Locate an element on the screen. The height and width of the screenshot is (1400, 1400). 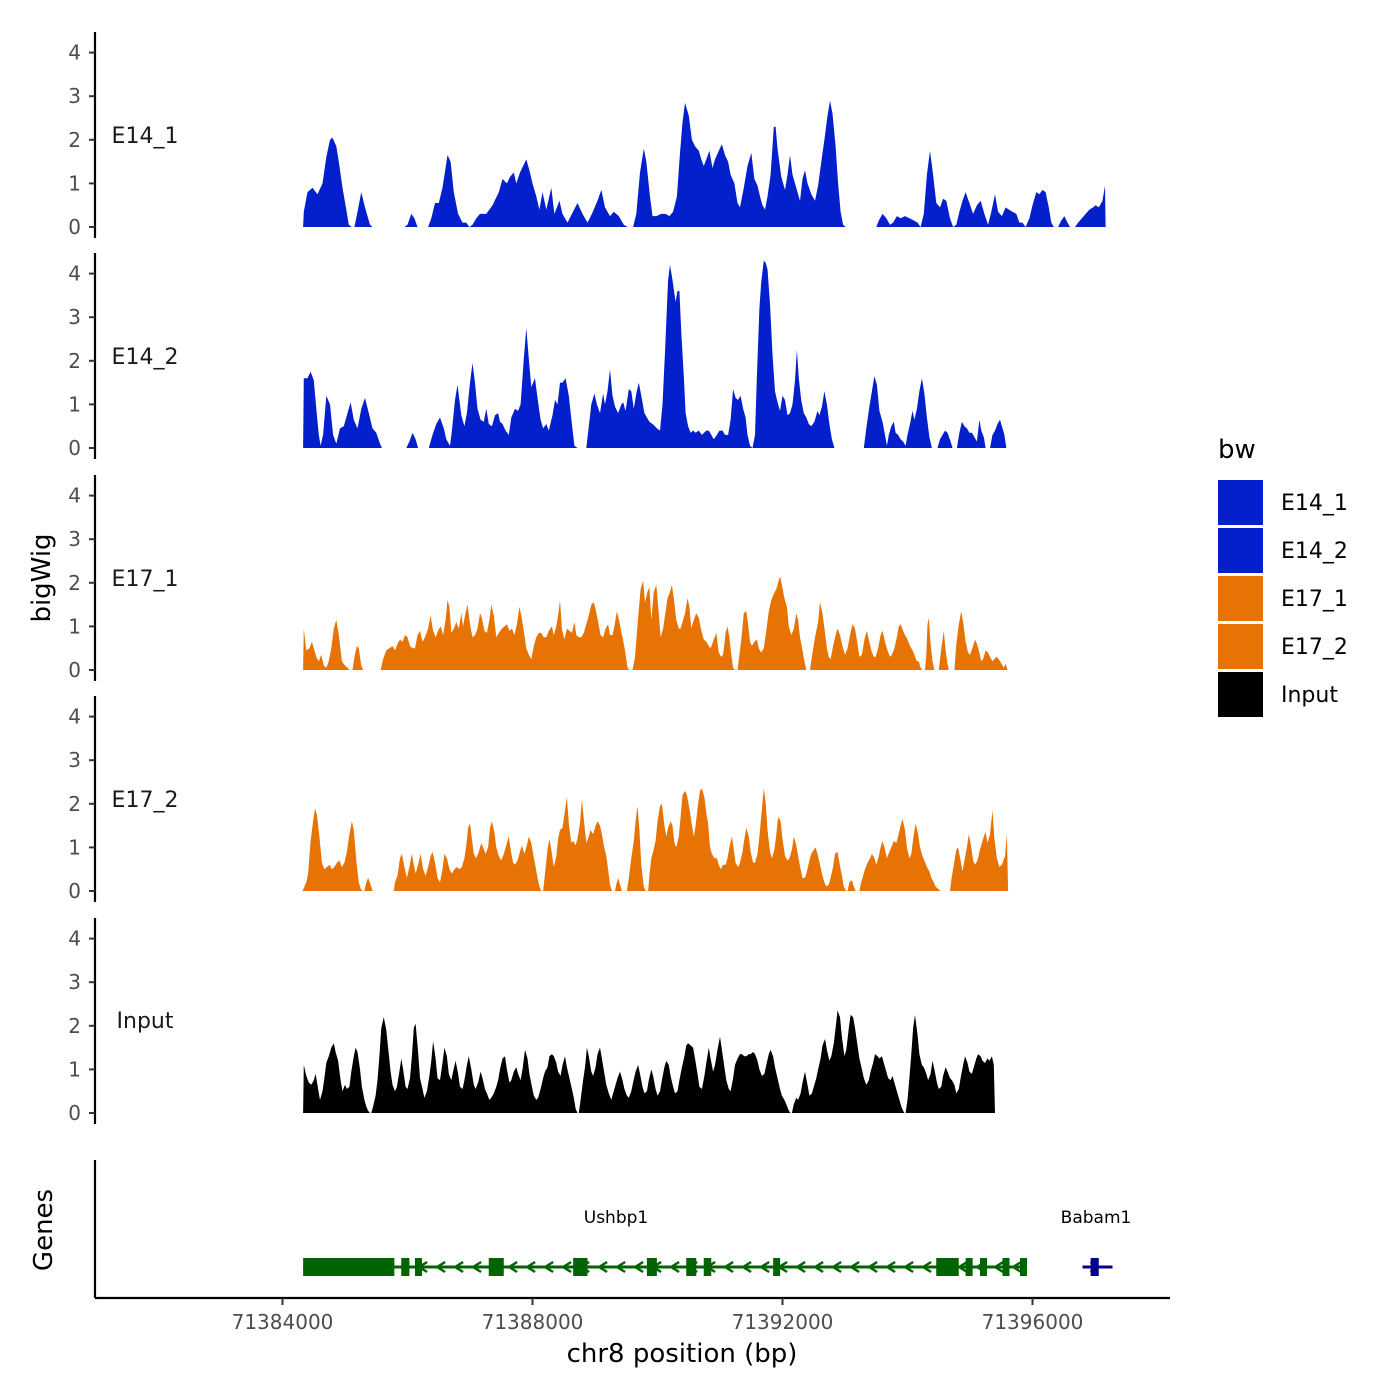
legend-label: E14_2 is located at coordinates (1314, 551).